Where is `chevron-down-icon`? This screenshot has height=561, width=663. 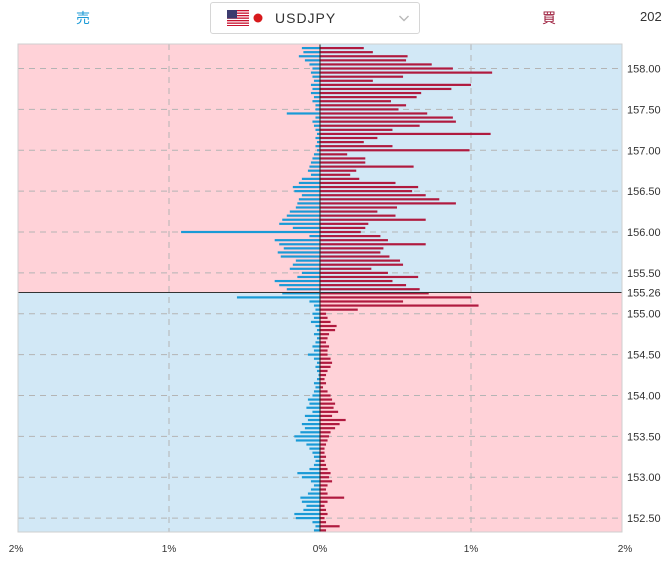
chevron-down-icon is located at coordinates (404, 18).